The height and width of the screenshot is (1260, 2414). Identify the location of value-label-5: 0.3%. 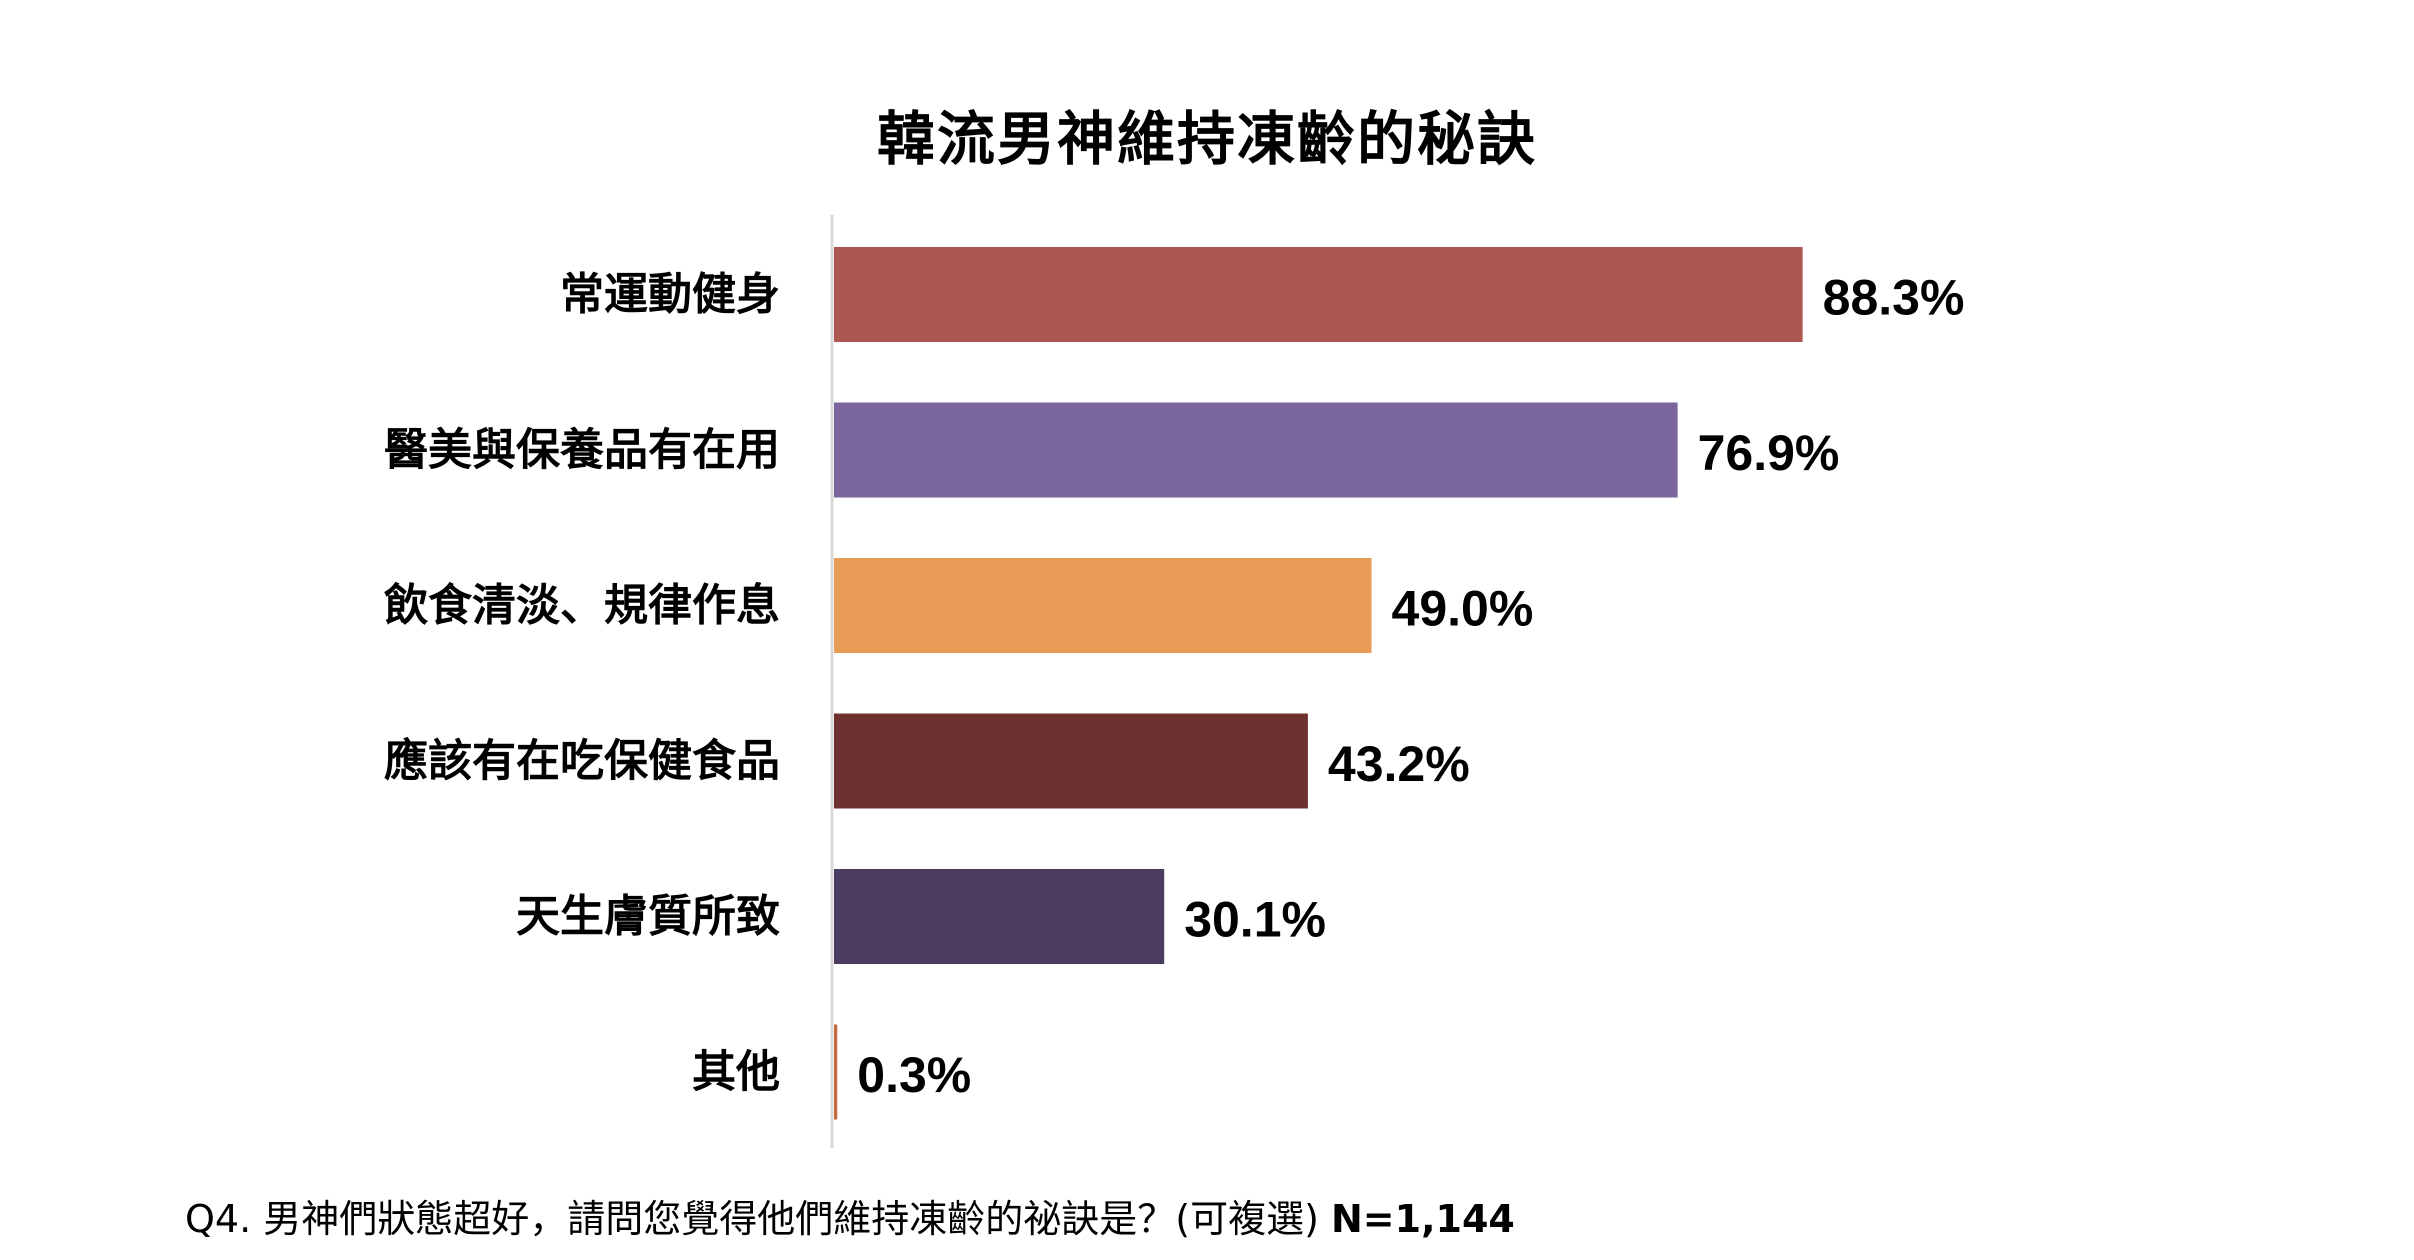
(914, 1075).